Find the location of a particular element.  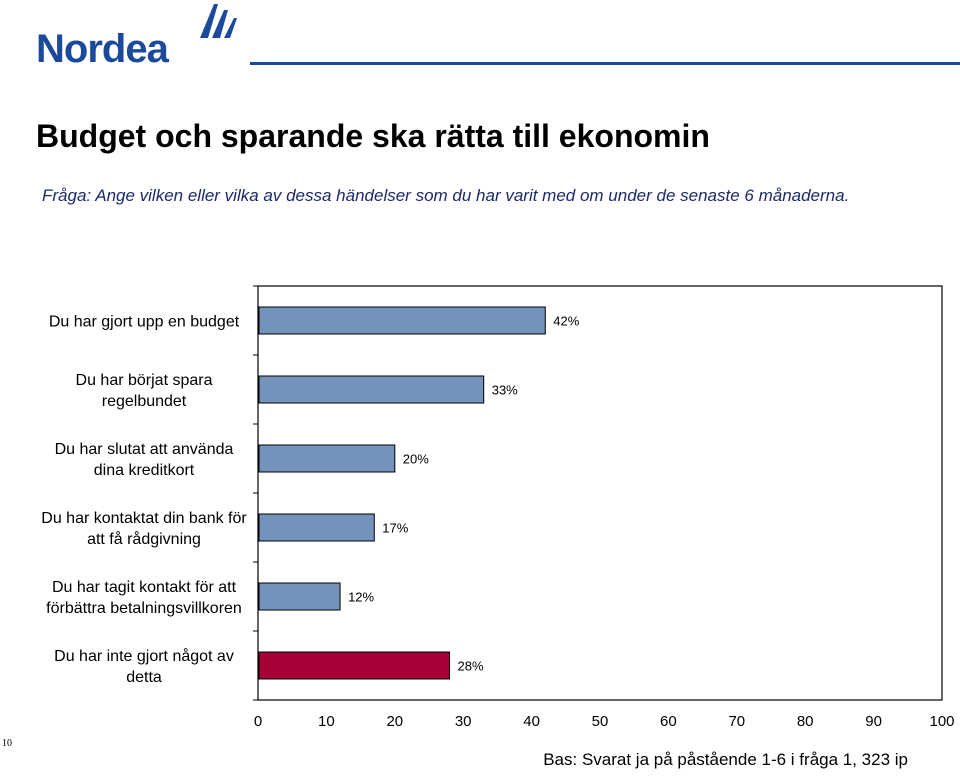

page-number: 10 is located at coordinates (7, 743).